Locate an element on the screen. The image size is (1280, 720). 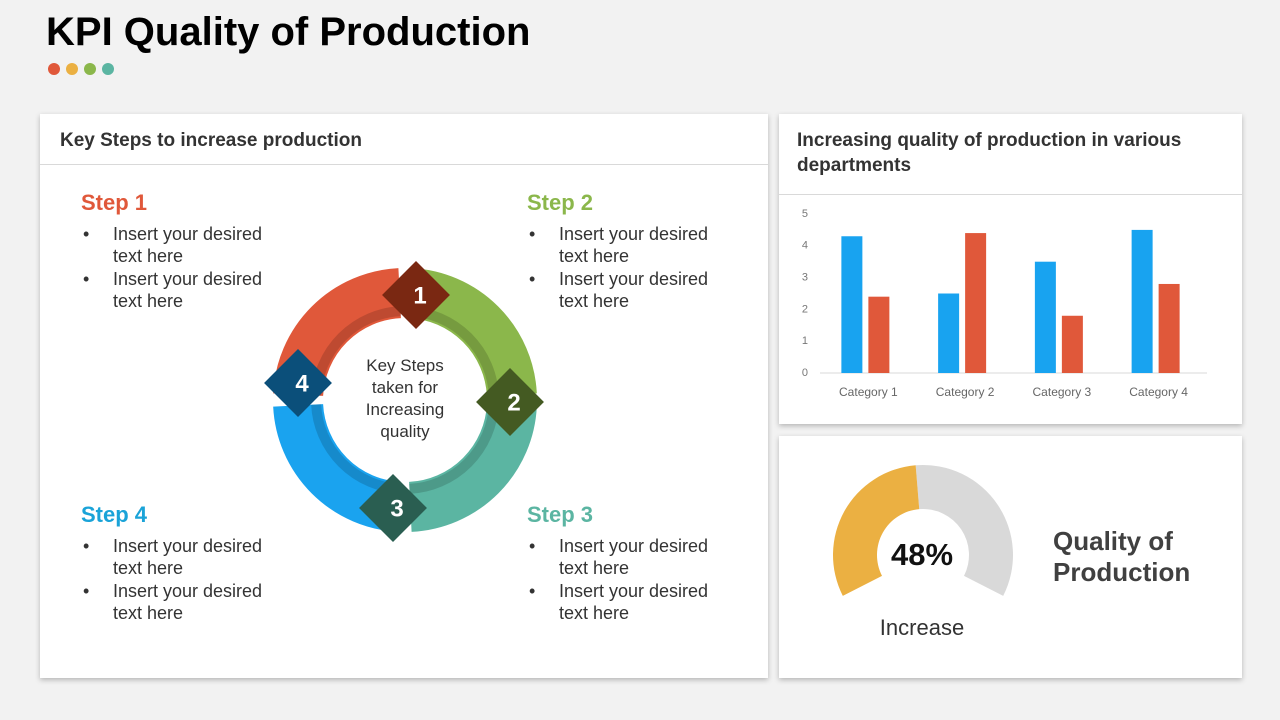
step-title: Step 4 is located at coordinates (114, 514).